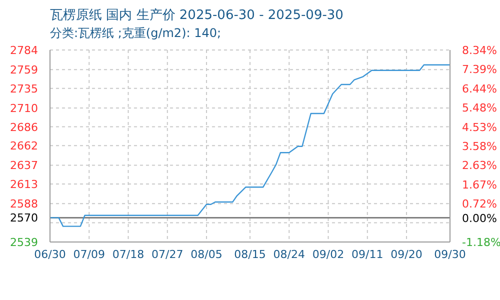  What do you see at coordinates (50, 254) in the screenshot?
I see `x-tick-label: 06/30` at bounding box center [50, 254].